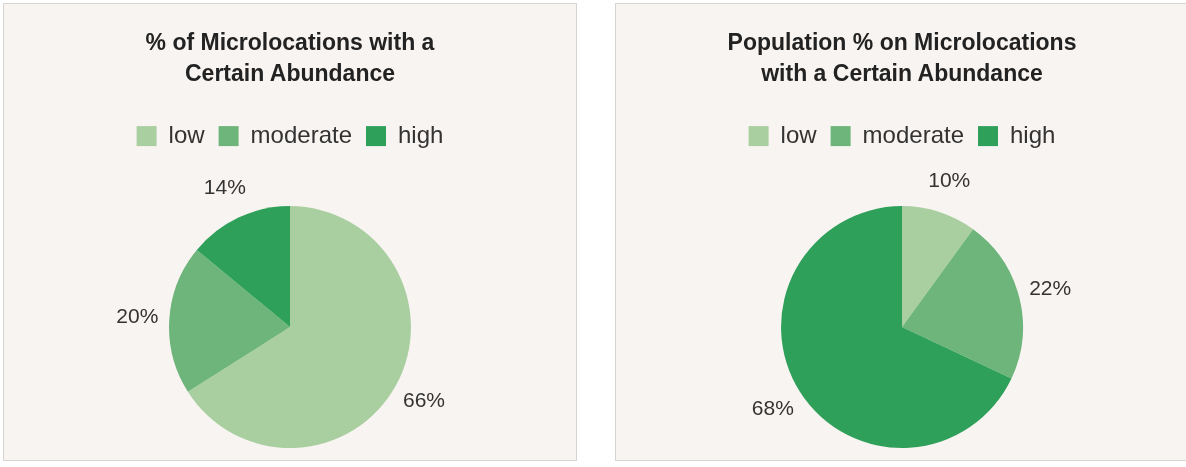 The width and height of the screenshot is (1186, 467). I want to click on data-label: 10%, so click(949, 180).